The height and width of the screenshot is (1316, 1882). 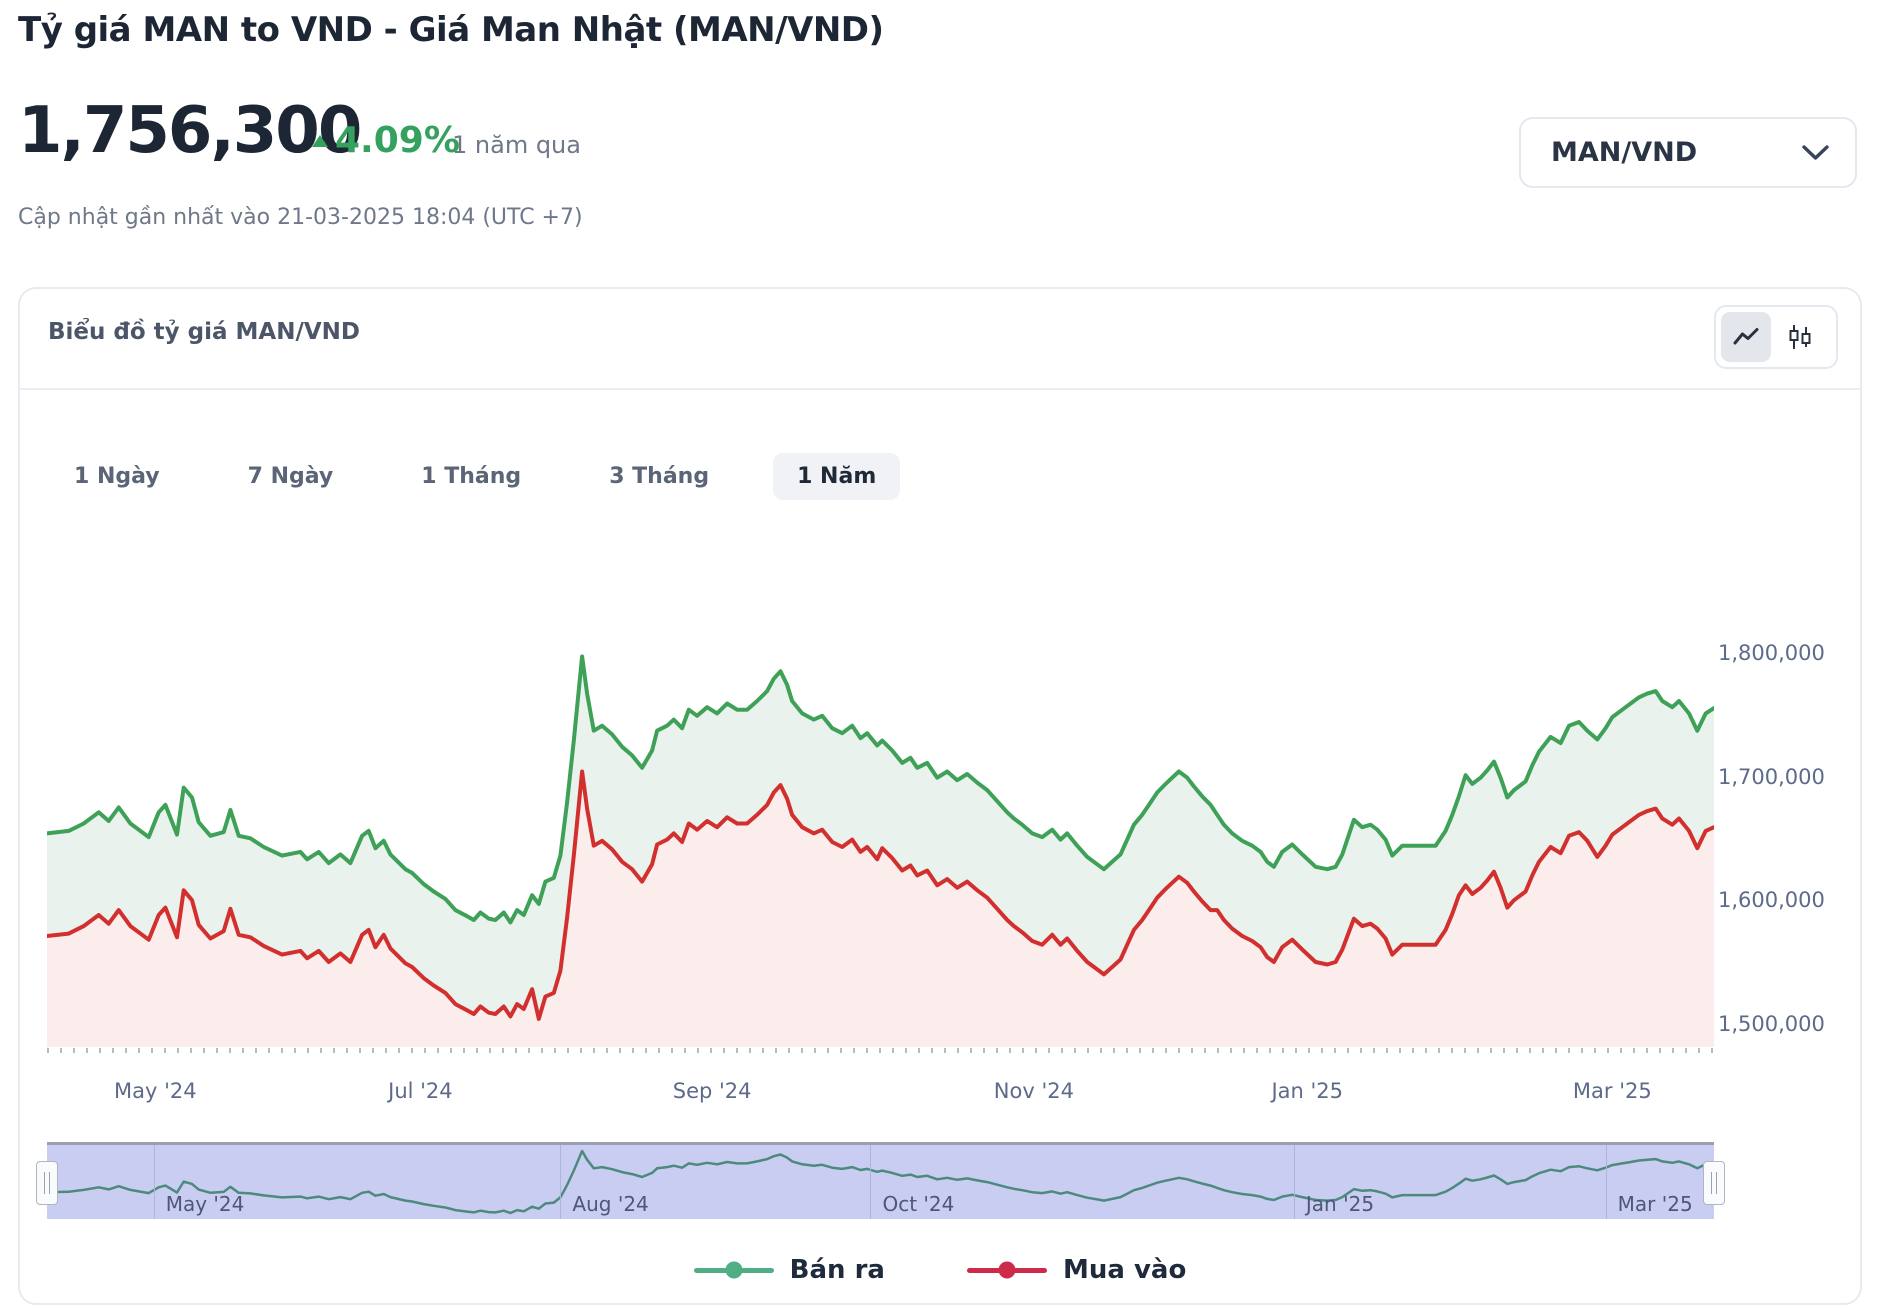 What do you see at coordinates (1340, 1204) in the screenshot?
I see `navigator-axis-label: Jan '25` at bounding box center [1340, 1204].